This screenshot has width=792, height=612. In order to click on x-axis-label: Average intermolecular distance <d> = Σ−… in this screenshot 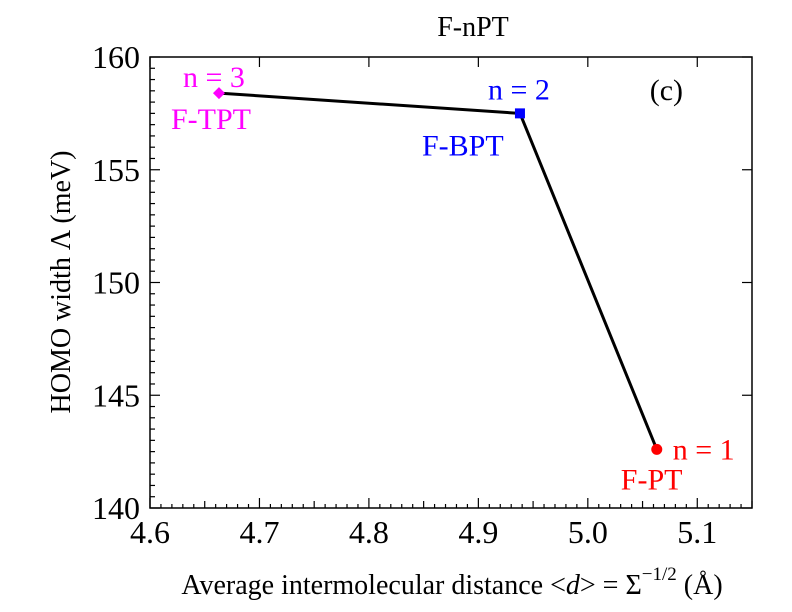, I will do `click(451, 582)`.